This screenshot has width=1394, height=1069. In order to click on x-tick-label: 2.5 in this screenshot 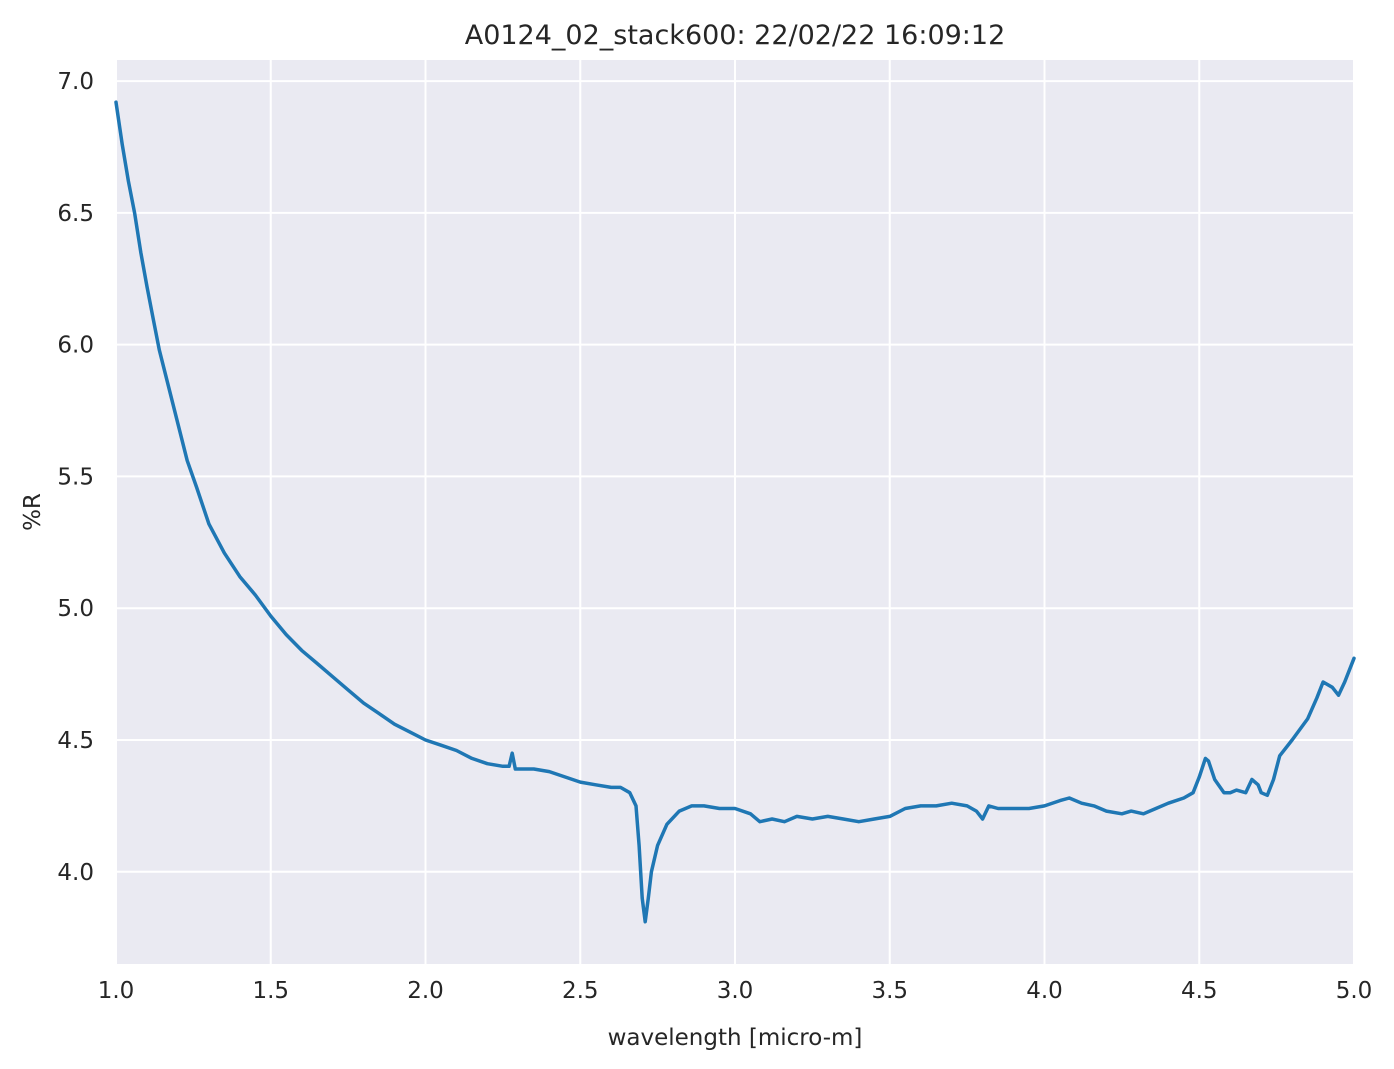, I will do `click(580, 991)`.